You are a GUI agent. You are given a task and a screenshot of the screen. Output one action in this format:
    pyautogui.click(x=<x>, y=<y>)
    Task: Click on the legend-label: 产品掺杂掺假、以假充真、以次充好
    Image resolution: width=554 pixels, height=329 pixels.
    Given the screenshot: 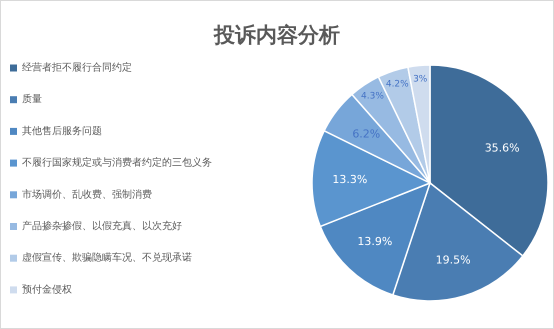 What is the action you would take?
    pyautogui.click(x=102, y=226)
    